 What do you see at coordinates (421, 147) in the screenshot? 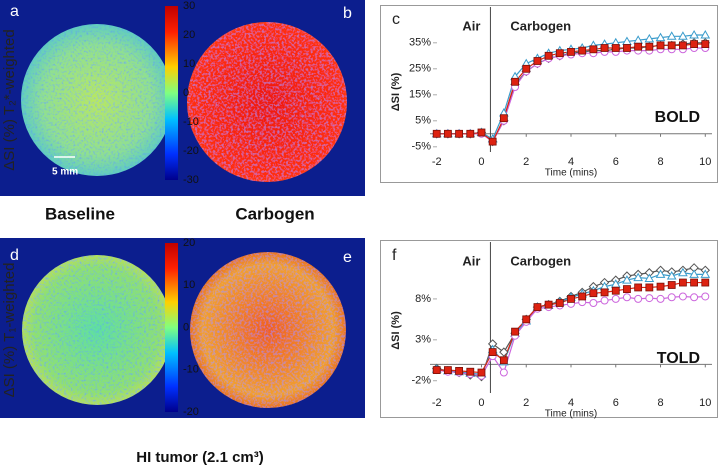
I see `y-tick-label: -5%` at bounding box center [421, 147].